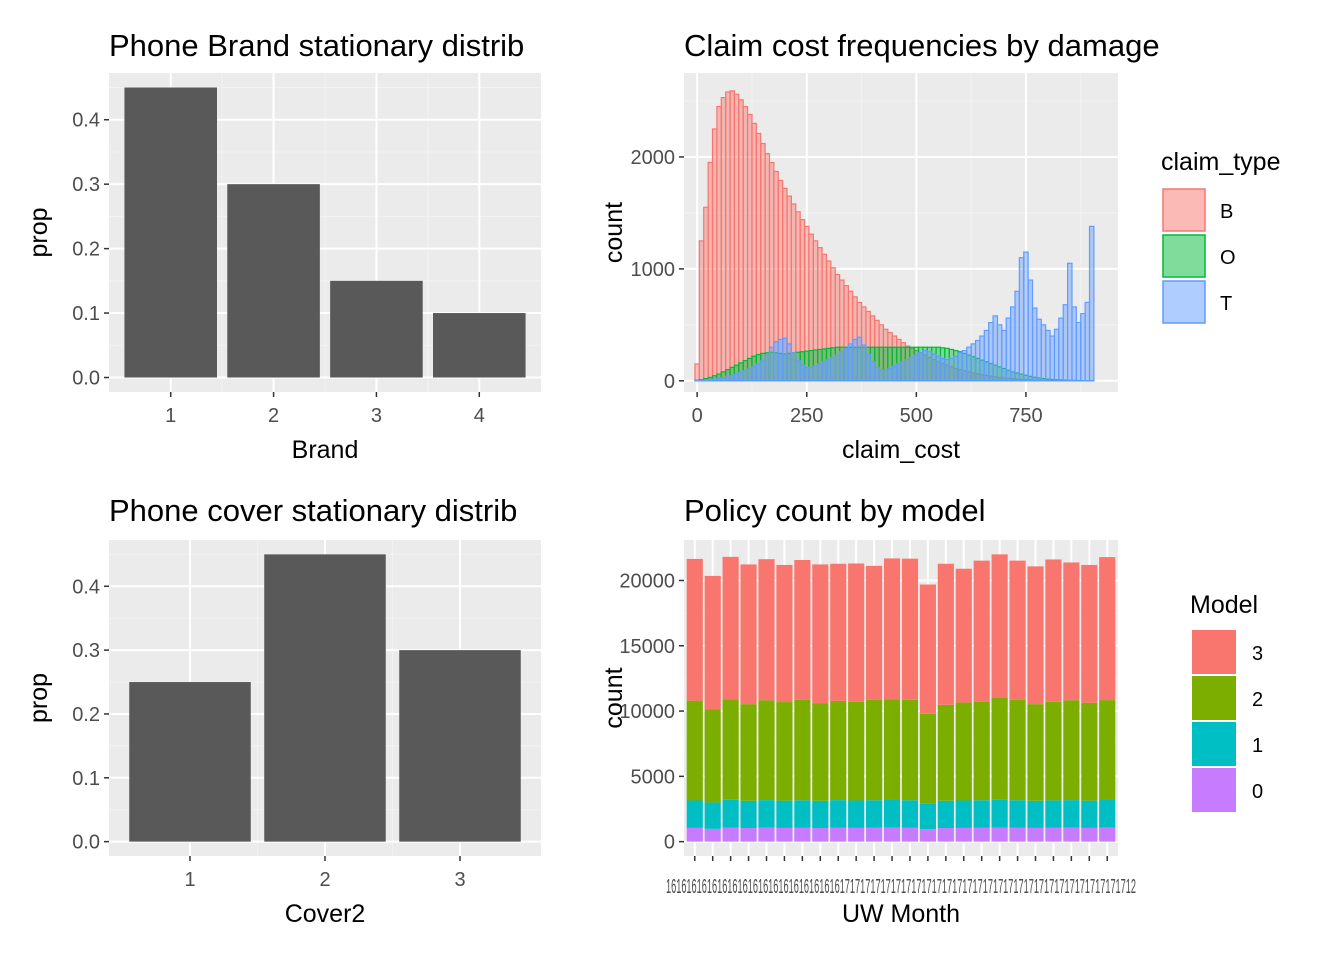 This screenshot has height=960, width=1344. What do you see at coordinates (835, 510) in the screenshot?
I see `chart-title: Policy count by model` at bounding box center [835, 510].